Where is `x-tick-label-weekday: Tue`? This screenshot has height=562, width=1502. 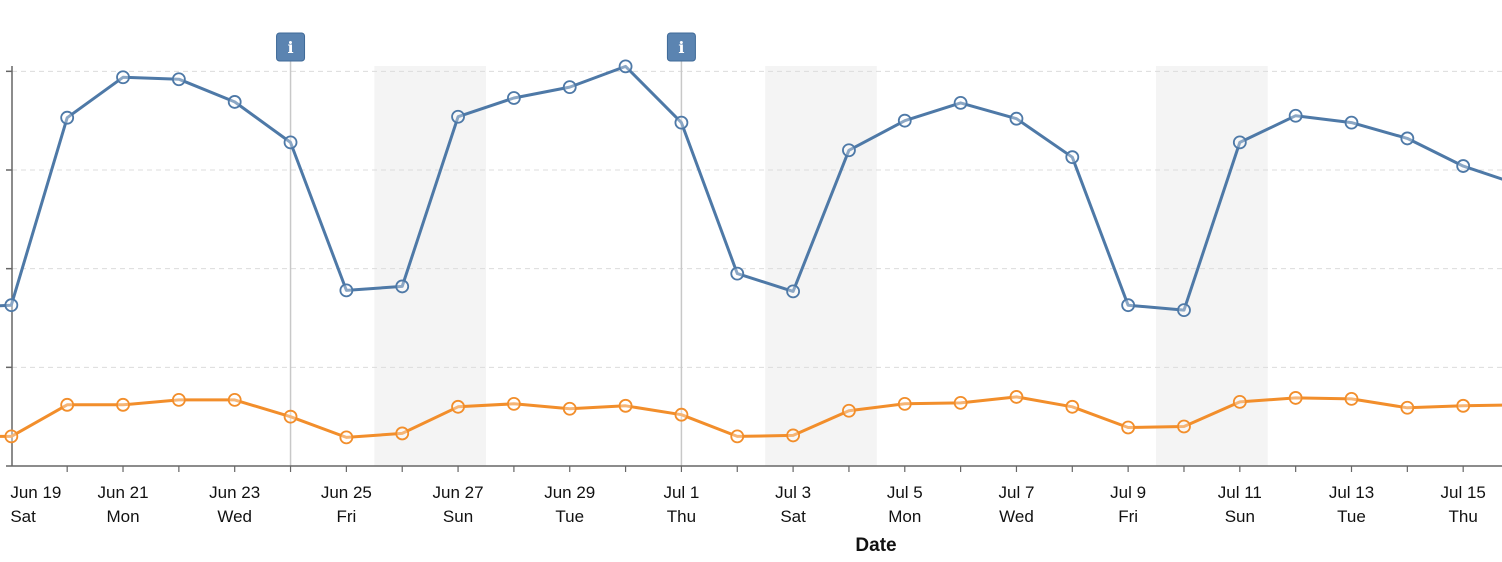
x-tick-label-weekday: Tue is located at coordinates (569, 516).